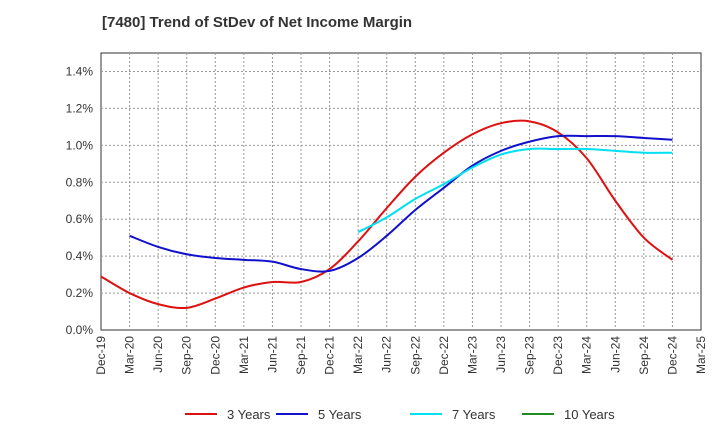 This screenshot has height=440, width=720. I want to click on legend-item: 3 Years, so click(227, 414).